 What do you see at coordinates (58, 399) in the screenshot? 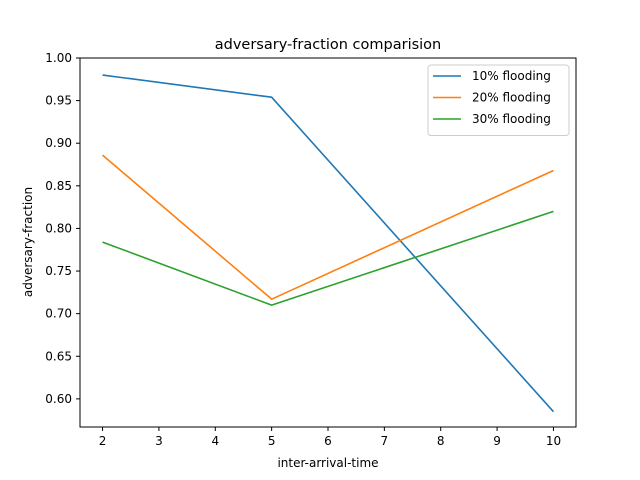
I see `y-tick-label: 0.60` at bounding box center [58, 399].